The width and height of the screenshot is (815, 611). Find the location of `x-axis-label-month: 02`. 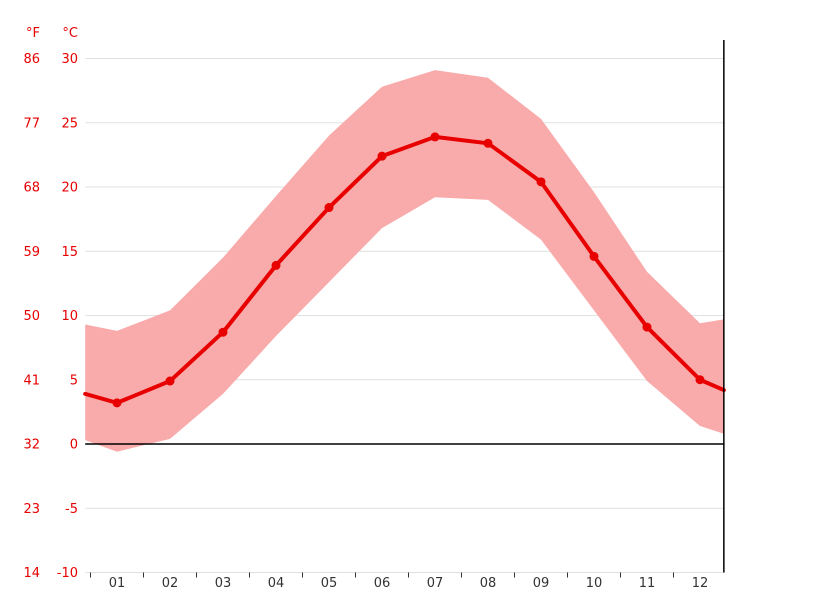

x-axis-label-month: 02 is located at coordinates (170, 583).